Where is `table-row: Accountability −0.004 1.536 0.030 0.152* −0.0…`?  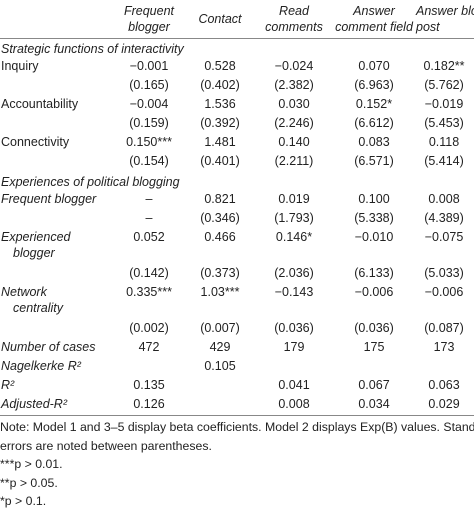 table-row: Accountability −0.004 1.536 0.030 0.152* −0.0… is located at coordinates (237, 105).